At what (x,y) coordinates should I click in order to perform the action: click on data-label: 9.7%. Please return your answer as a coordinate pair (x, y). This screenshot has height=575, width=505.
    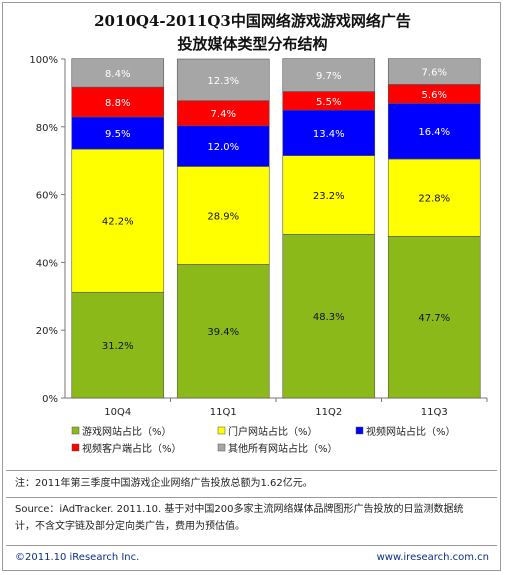
    Looking at the image, I should click on (328, 76).